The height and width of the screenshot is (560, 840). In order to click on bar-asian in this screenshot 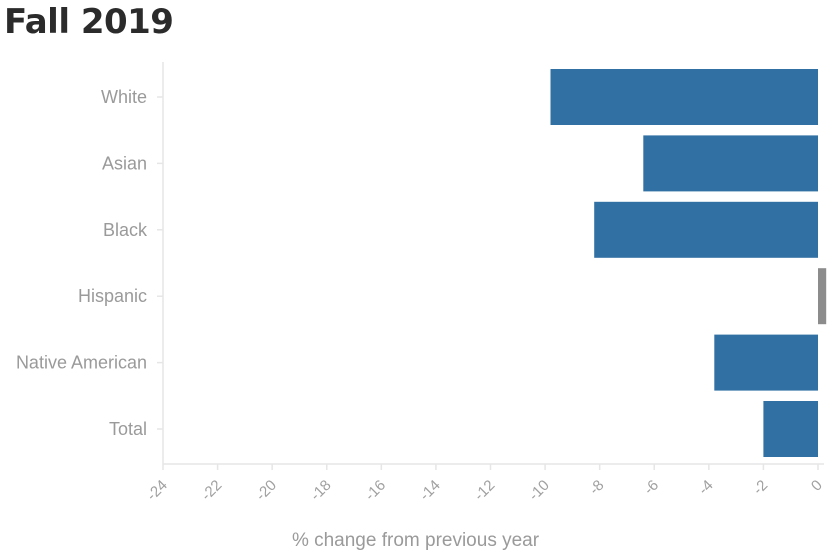, I will do `click(730, 163)`.